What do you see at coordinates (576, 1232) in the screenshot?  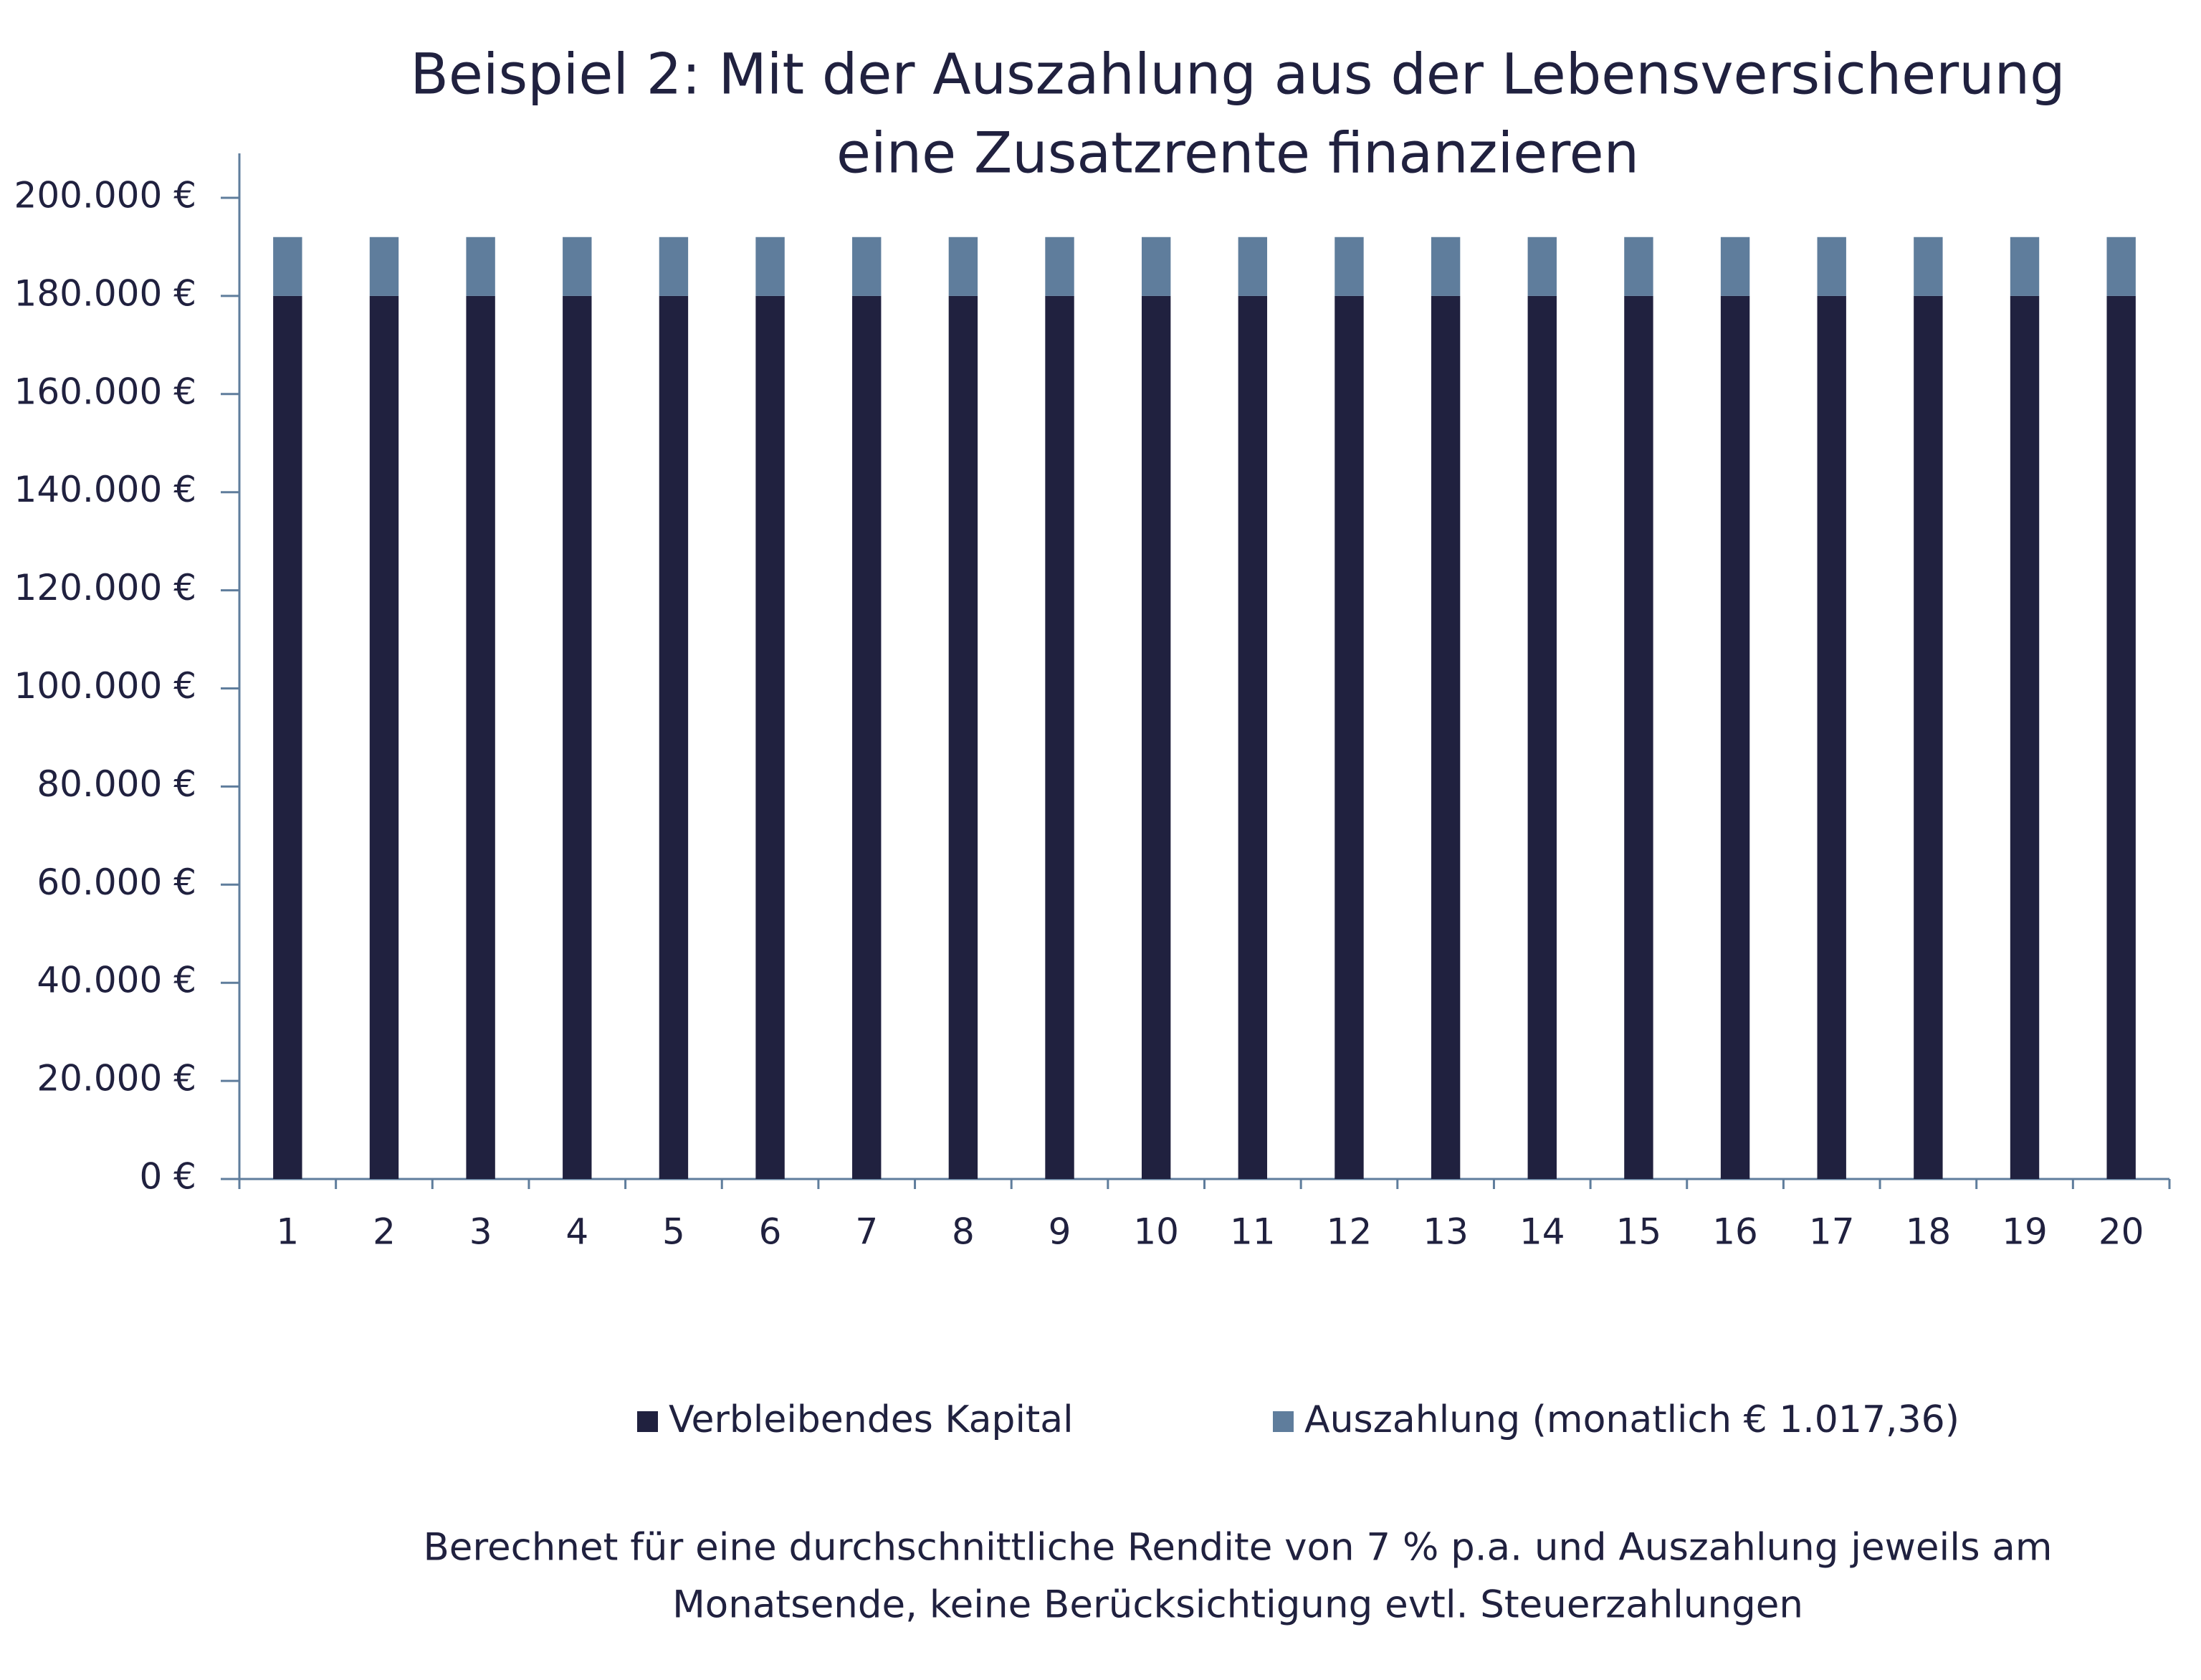 I see `x-tick-label: 4` at bounding box center [576, 1232].